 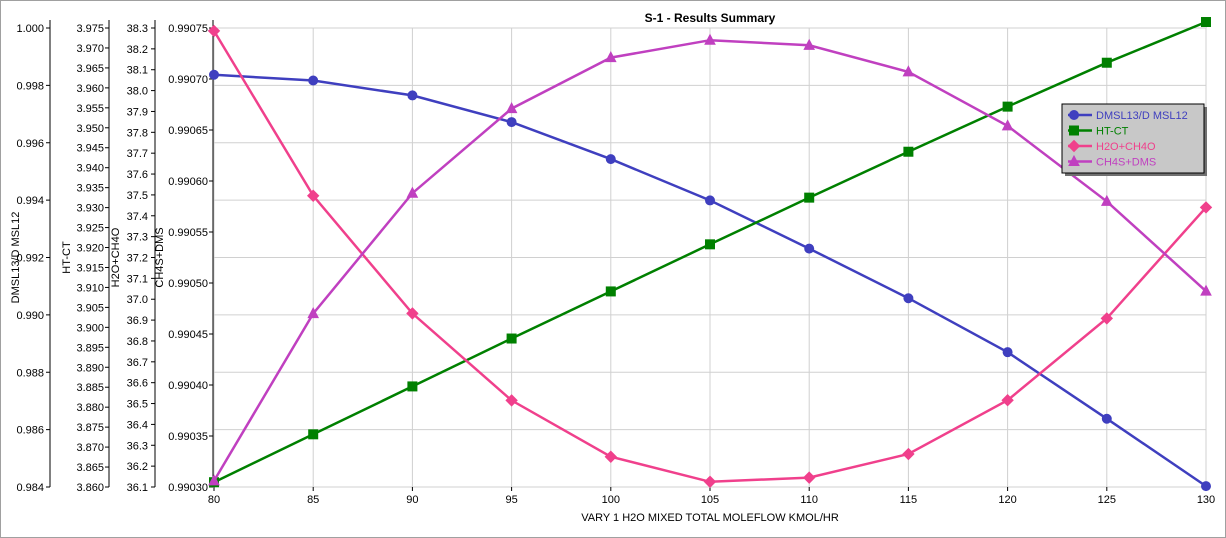 I want to click on y-tick-label-htct: 3.865, so click(x=90, y=468).